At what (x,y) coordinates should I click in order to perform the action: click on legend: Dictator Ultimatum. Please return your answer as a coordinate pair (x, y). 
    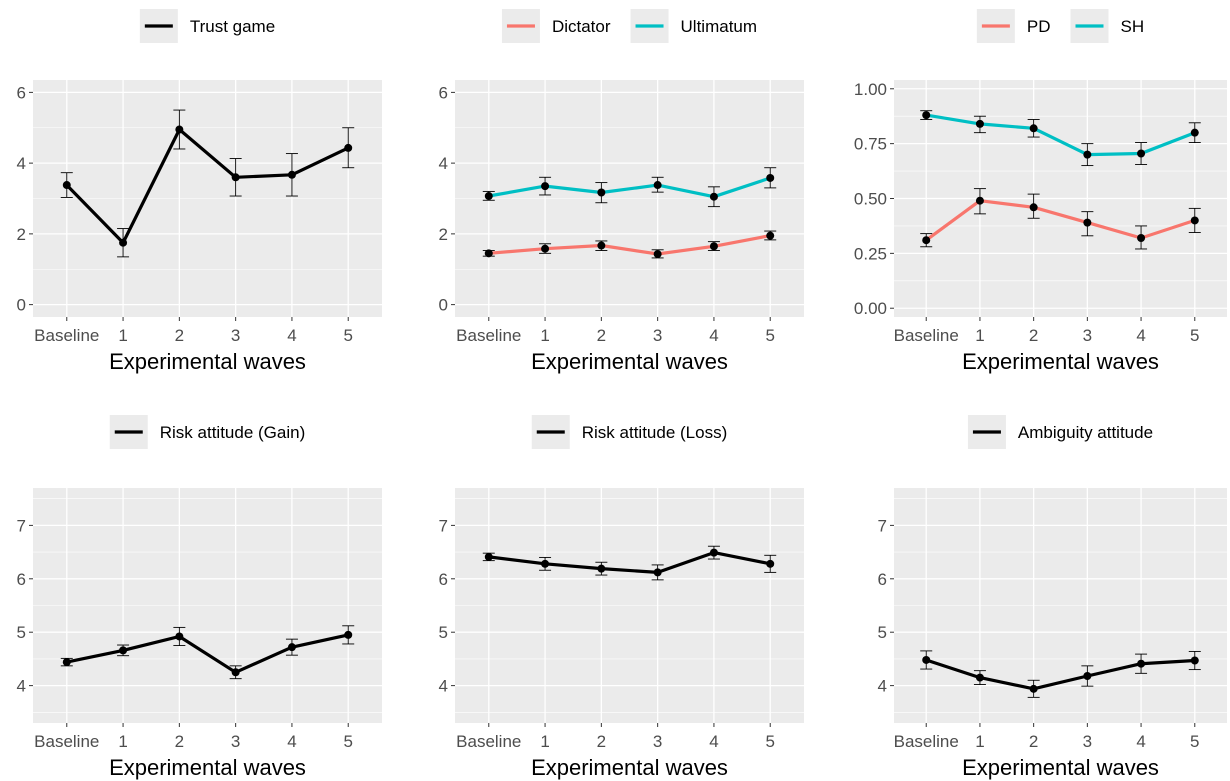
    Looking at the image, I should click on (629, 26).